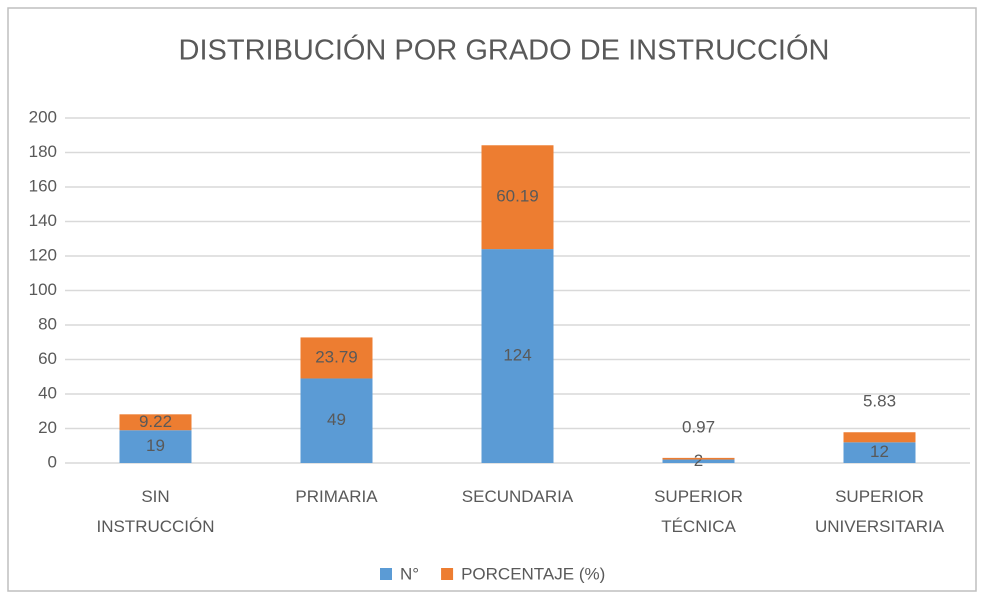 This screenshot has height=597, width=983. I want to click on data-label: 49, so click(336, 419).